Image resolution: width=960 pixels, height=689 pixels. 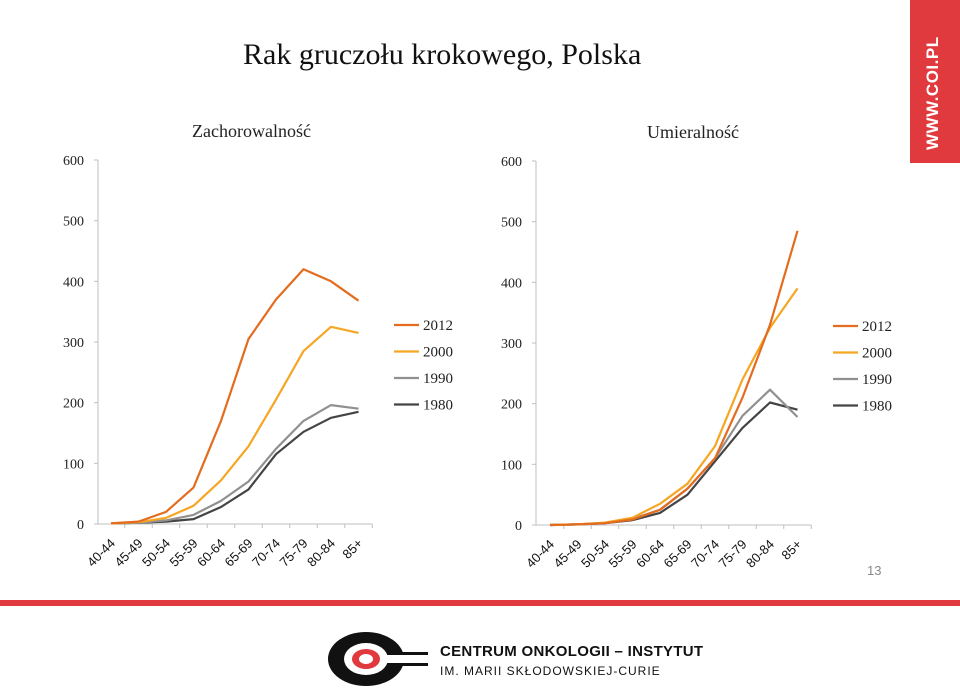 What do you see at coordinates (239, 553) in the screenshot?
I see `incidence-x-tick-label: 65-69` at bounding box center [239, 553].